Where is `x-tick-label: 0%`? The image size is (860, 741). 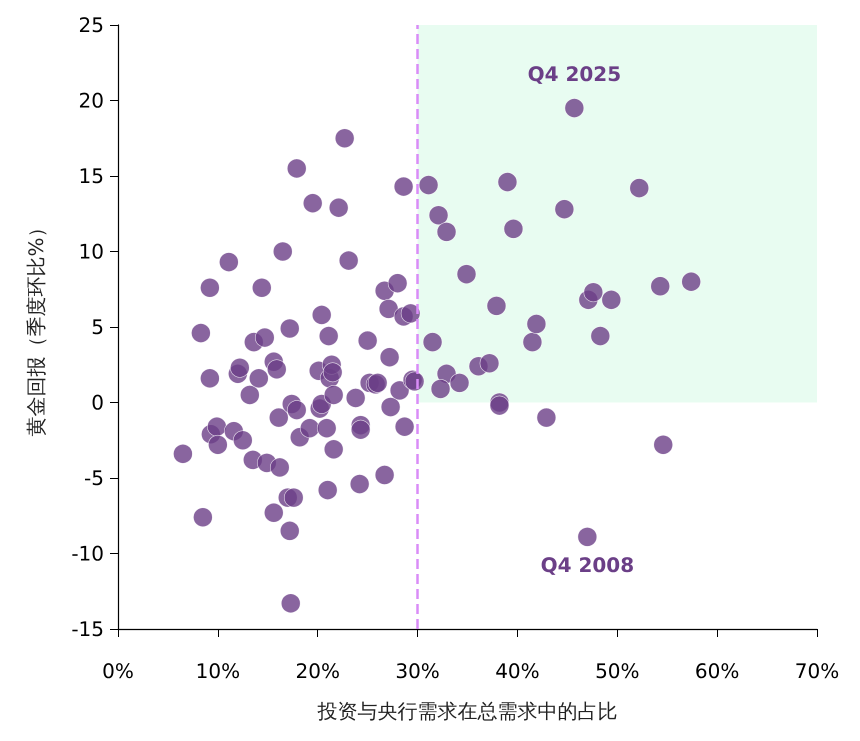 x-tick-label: 0% is located at coordinates (118, 671).